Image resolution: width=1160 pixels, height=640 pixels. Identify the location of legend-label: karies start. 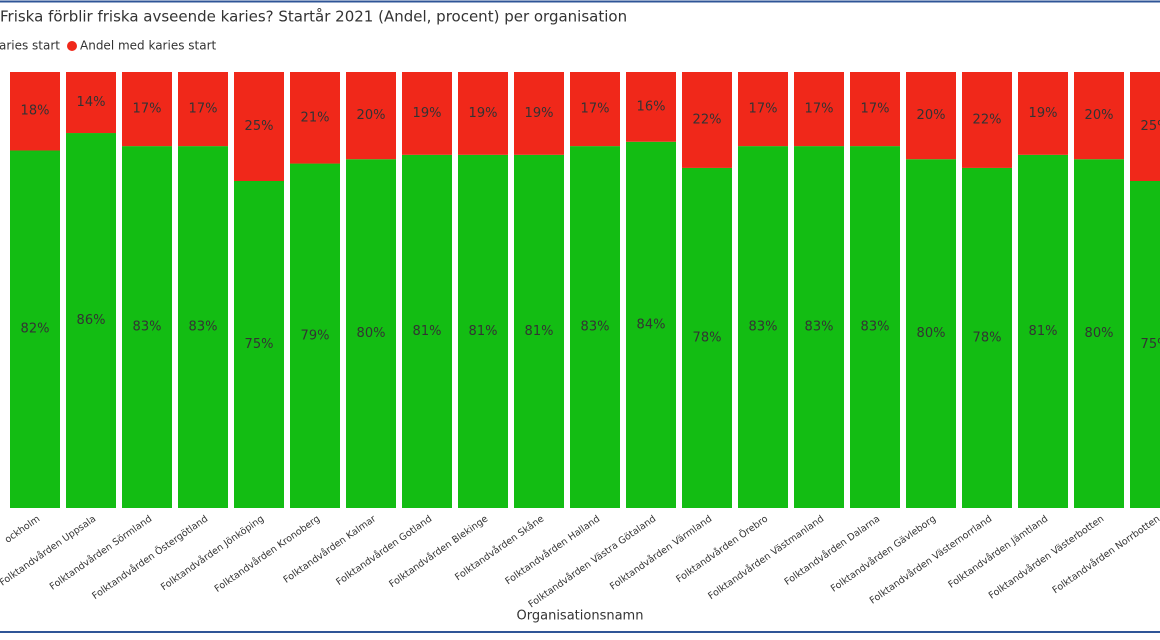
(30, 46).